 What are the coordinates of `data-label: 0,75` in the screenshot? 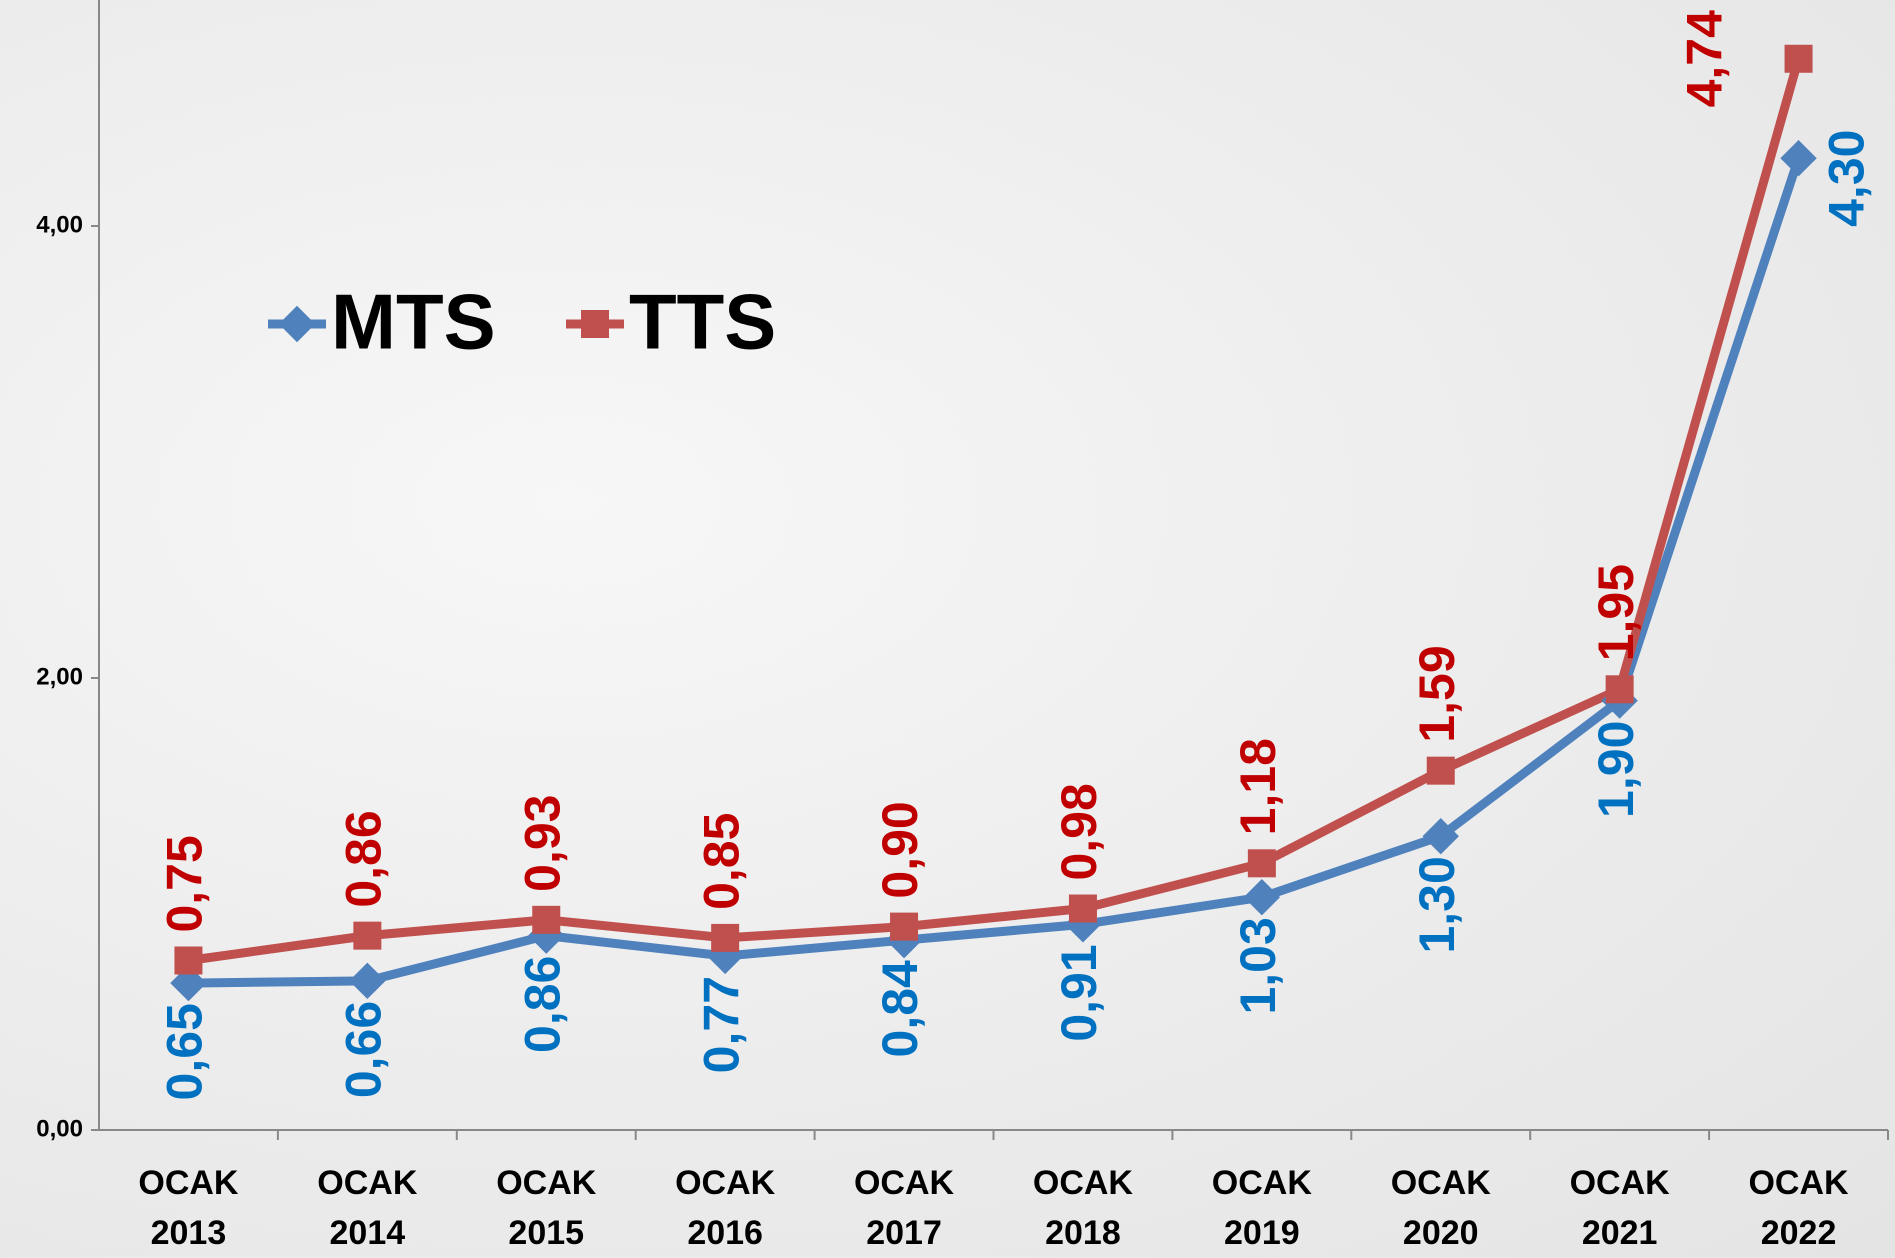 It's located at (185, 883).